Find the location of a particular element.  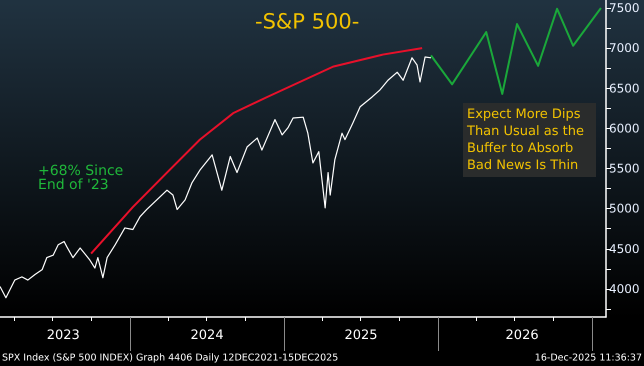

y-tick-label: 6000 is located at coordinates (624, 128).